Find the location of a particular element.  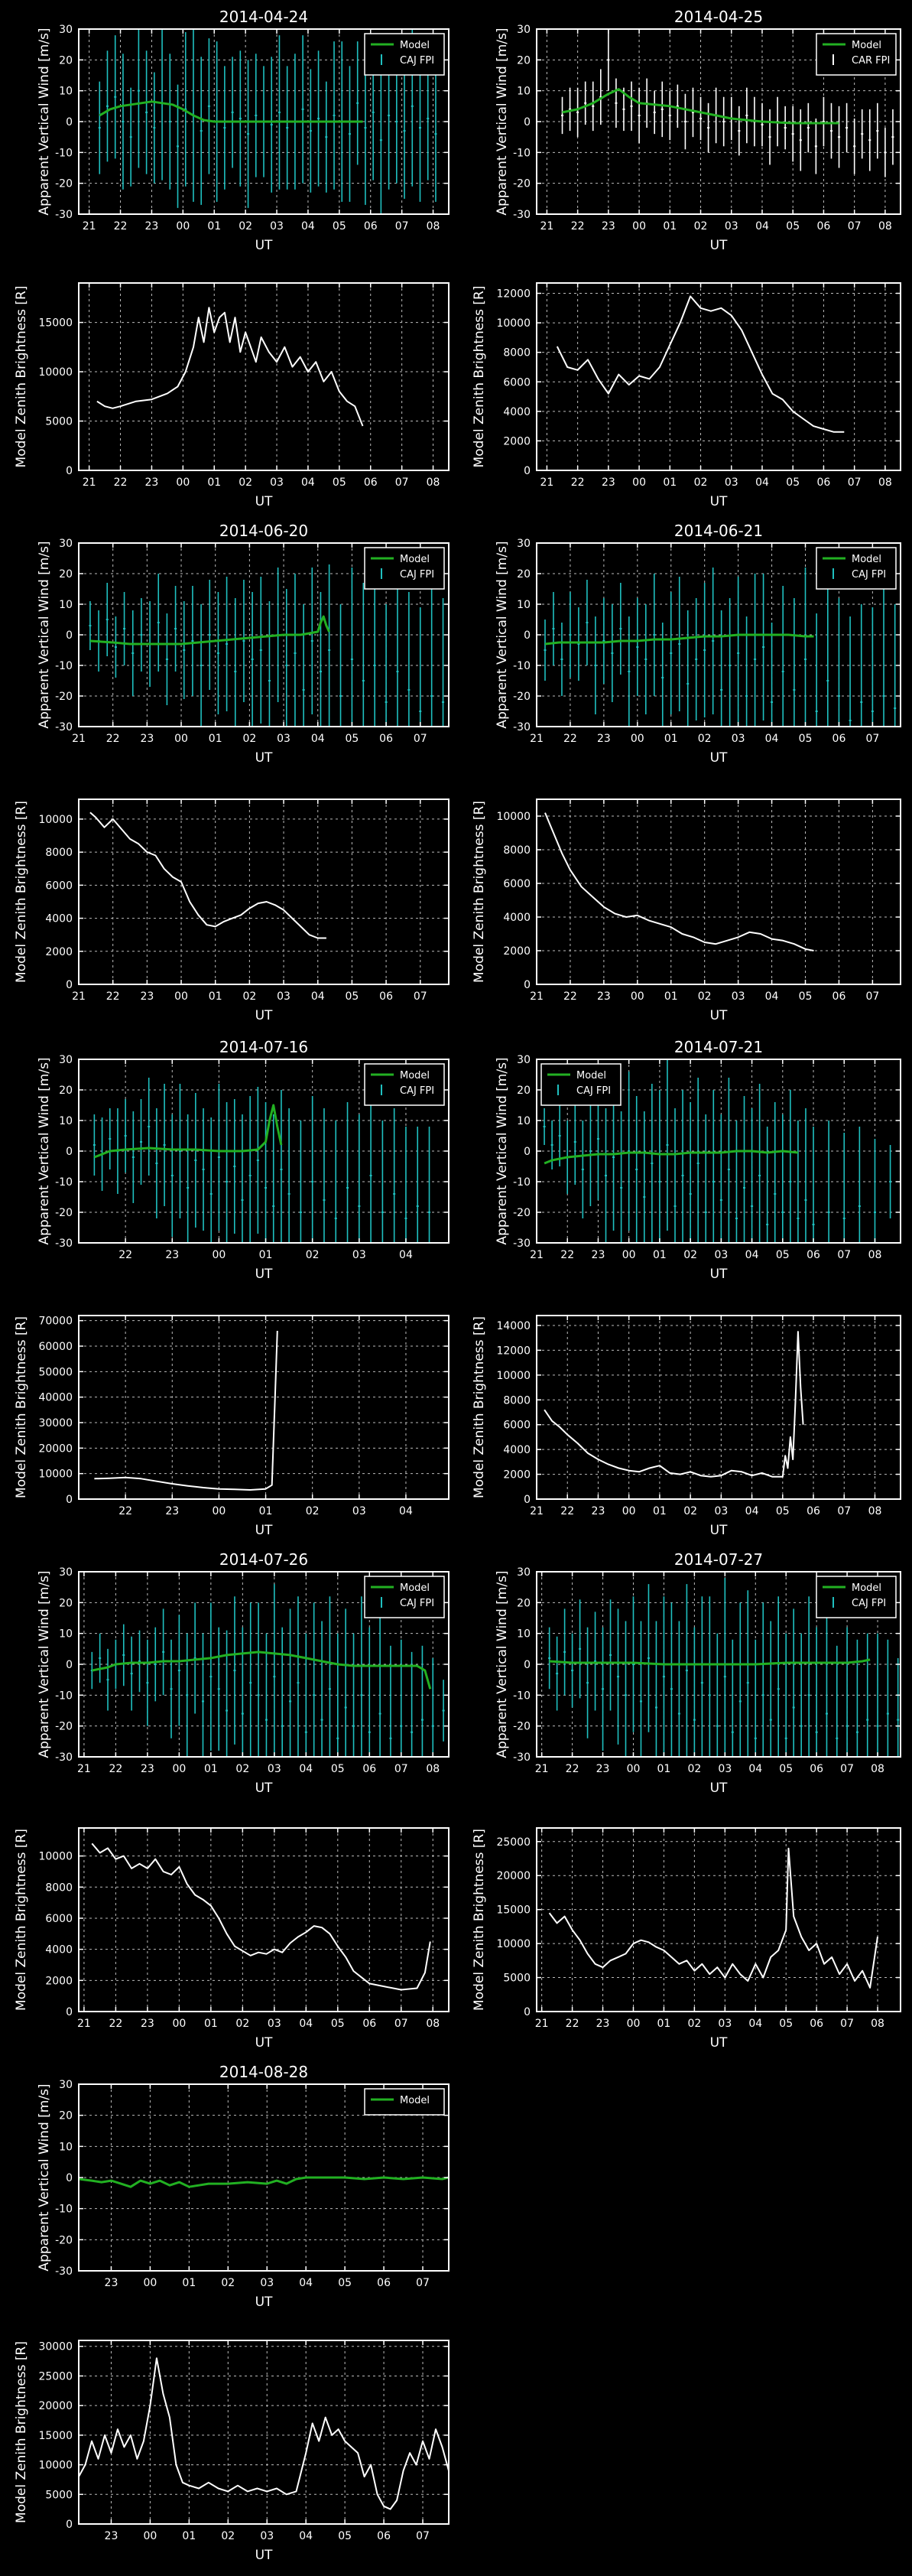

legend: Model CAR FPI is located at coordinates (856, 54).